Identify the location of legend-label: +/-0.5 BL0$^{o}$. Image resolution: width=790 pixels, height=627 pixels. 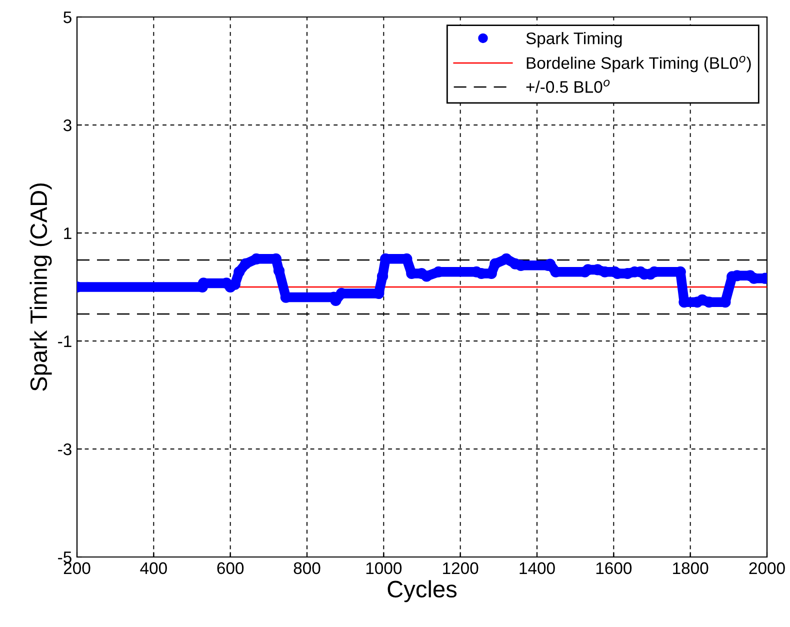
(568, 86).